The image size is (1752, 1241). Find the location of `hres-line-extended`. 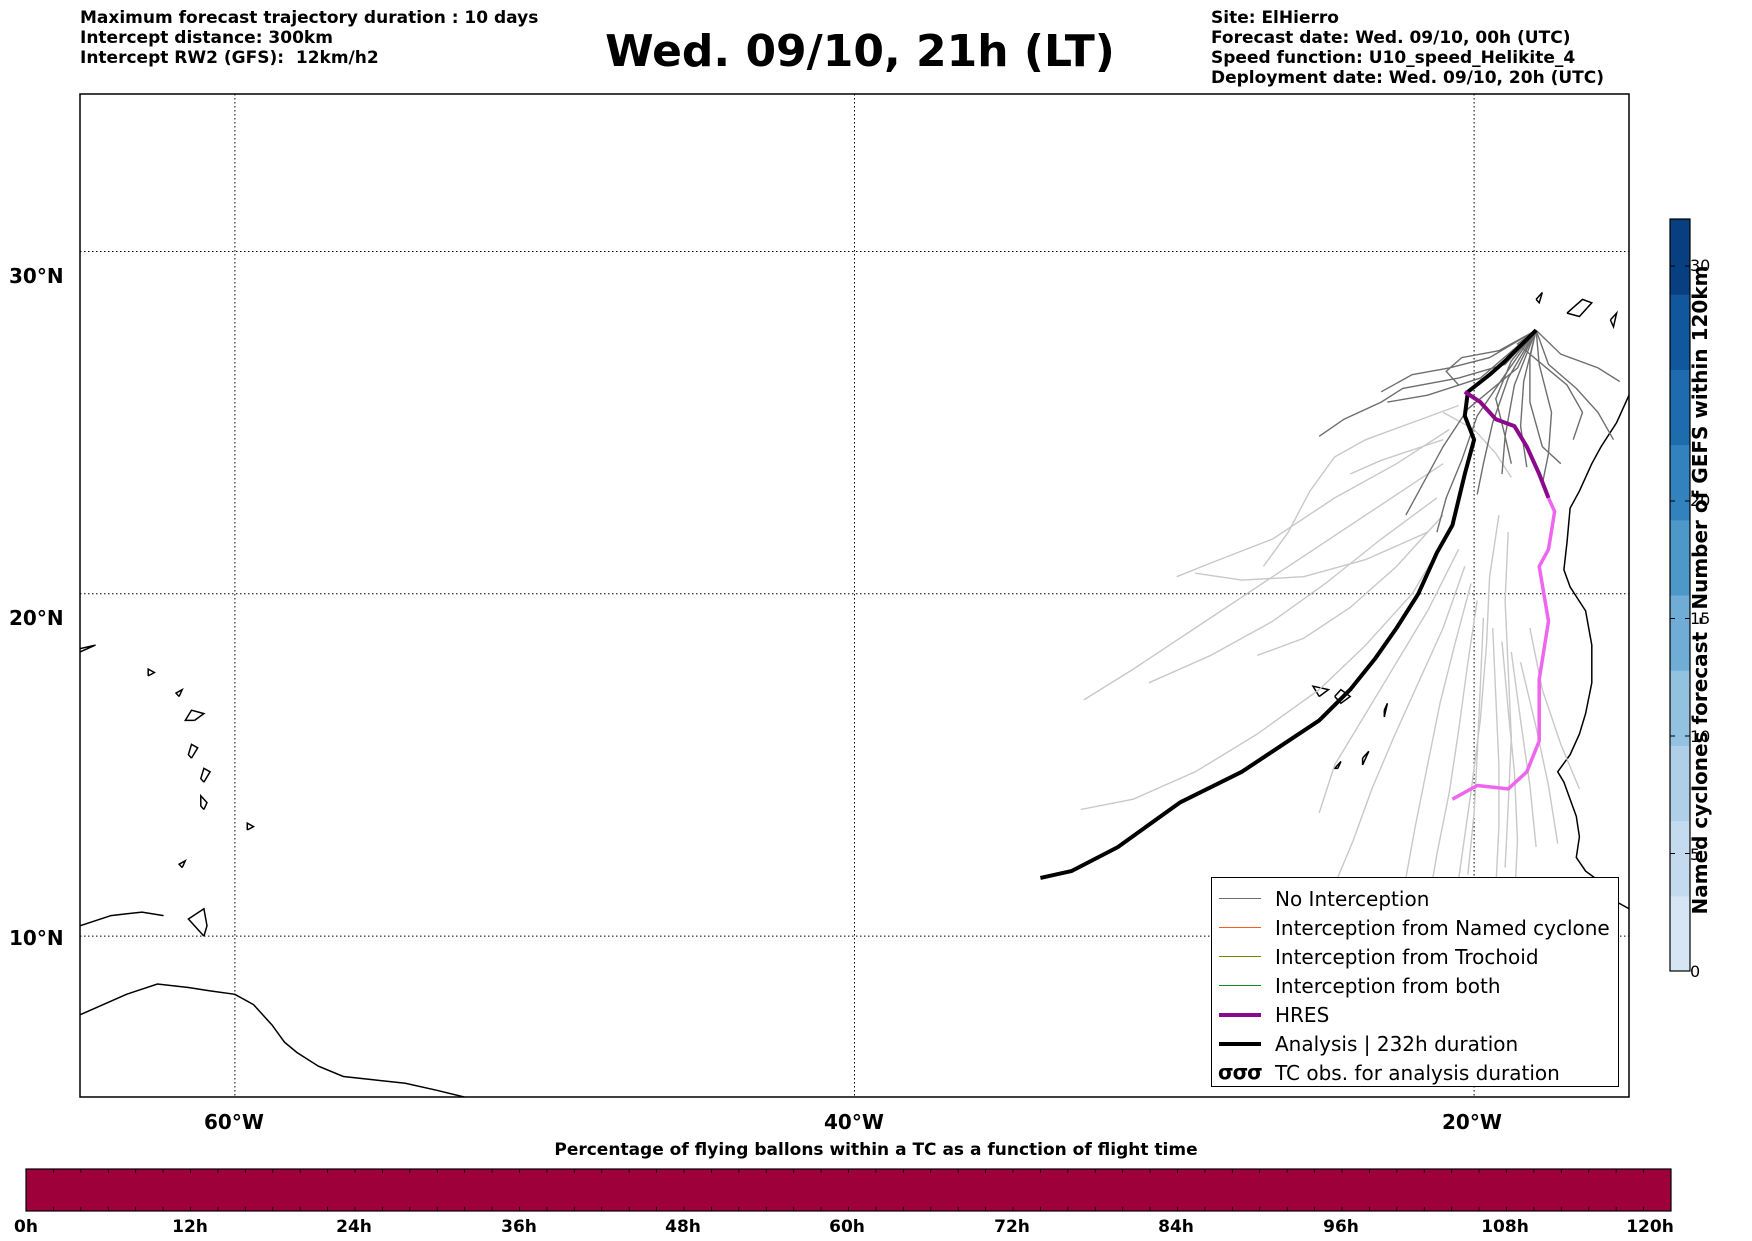

hres-line-extended is located at coordinates (1504, 649).